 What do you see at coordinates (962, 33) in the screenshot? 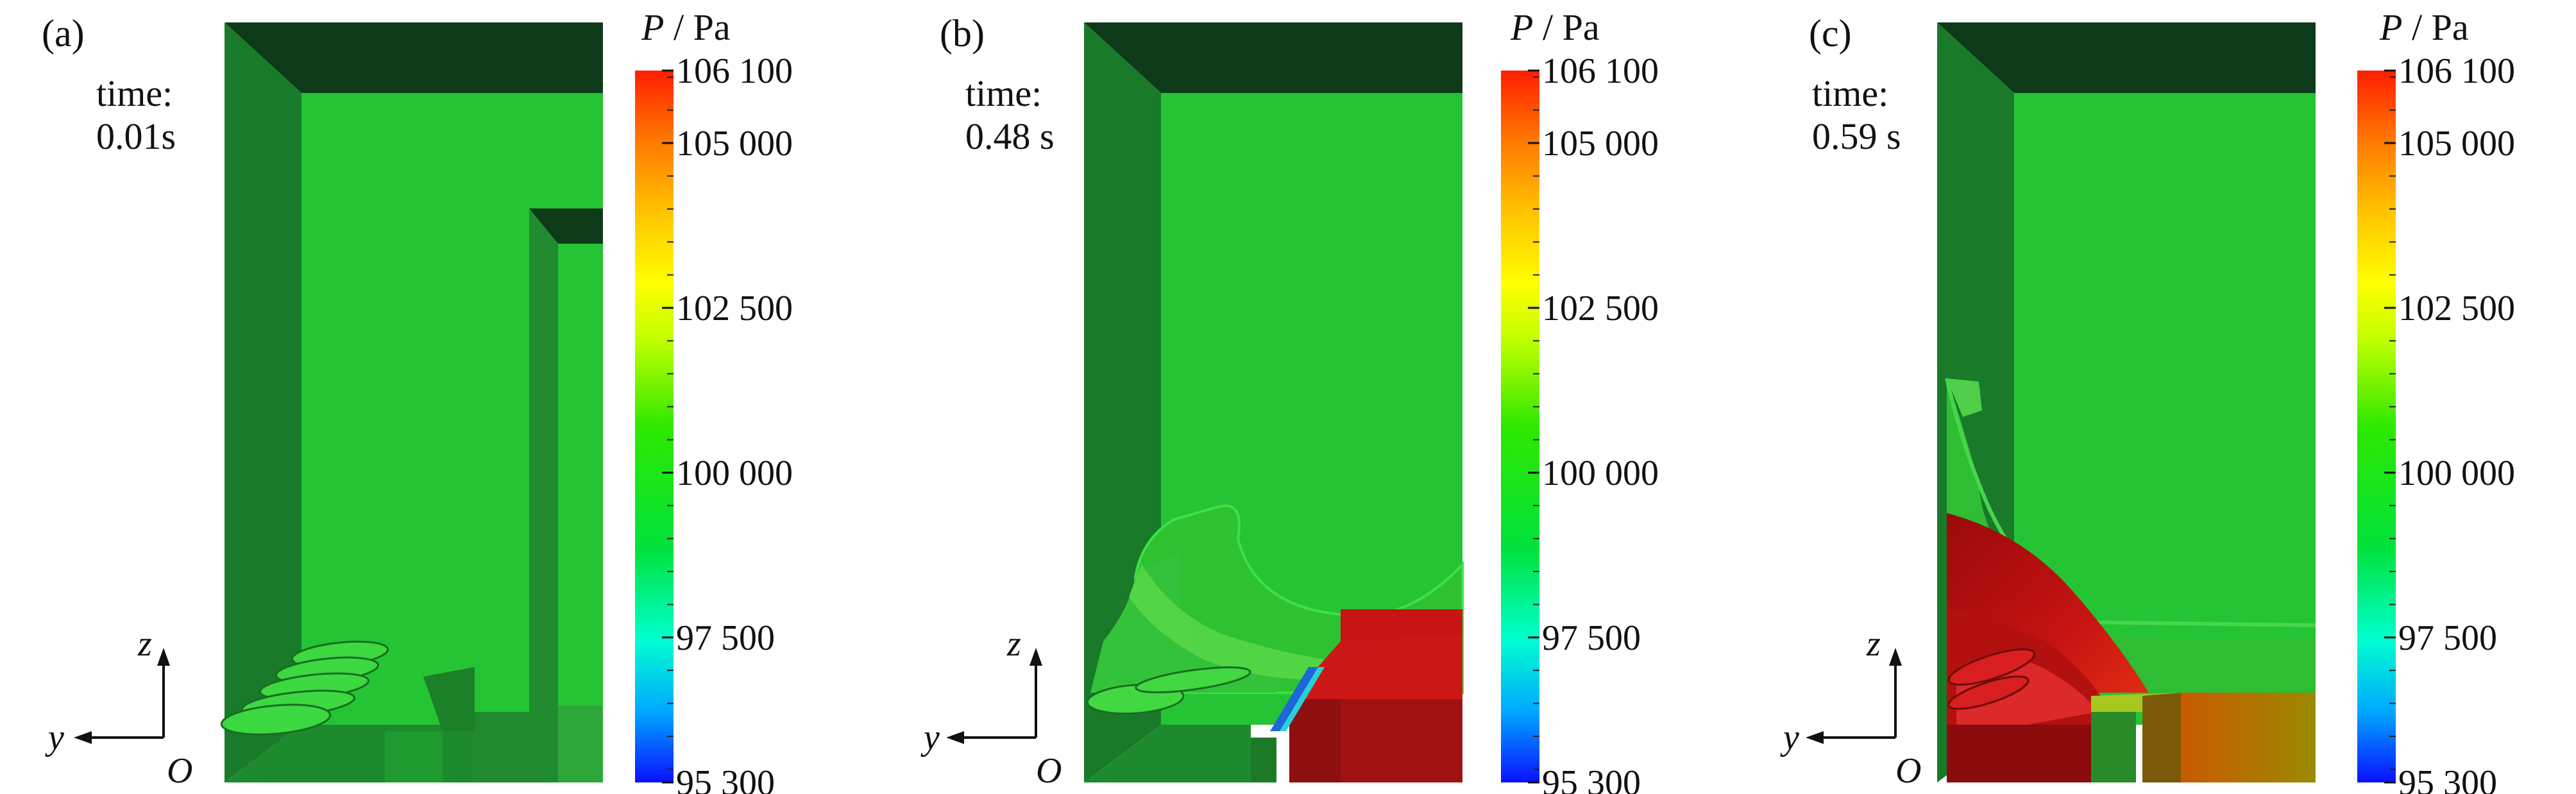
I see `panel-b-label: (b)` at bounding box center [962, 33].